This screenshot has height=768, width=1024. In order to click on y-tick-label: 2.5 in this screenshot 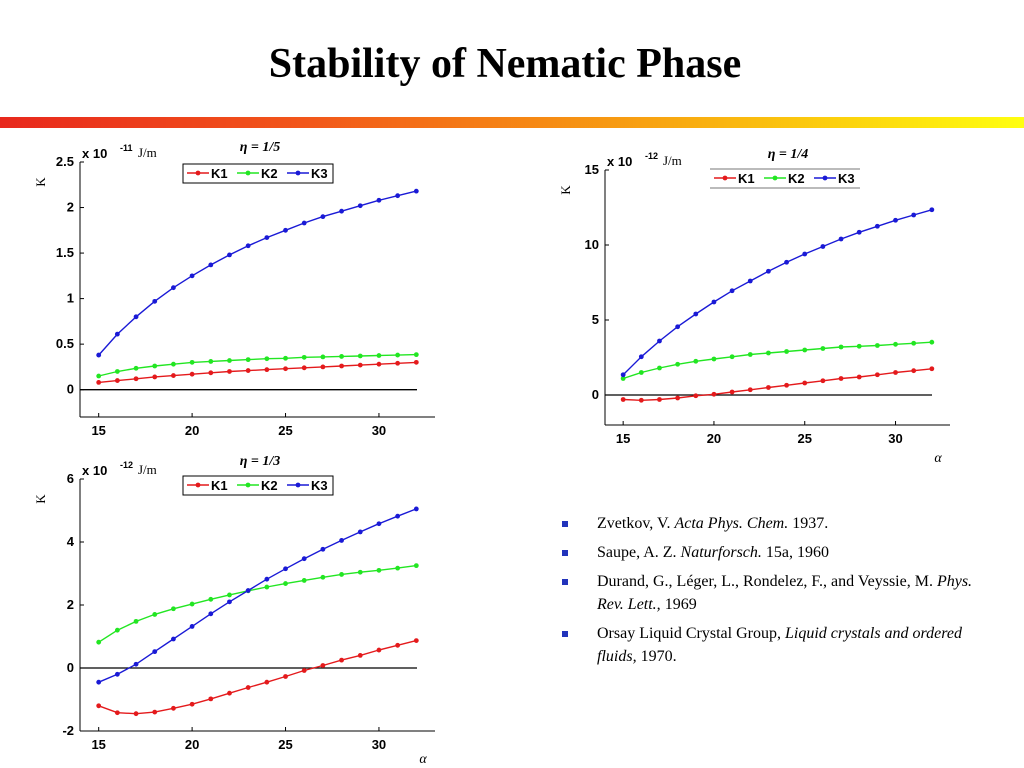, I will do `click(65, 161)`.